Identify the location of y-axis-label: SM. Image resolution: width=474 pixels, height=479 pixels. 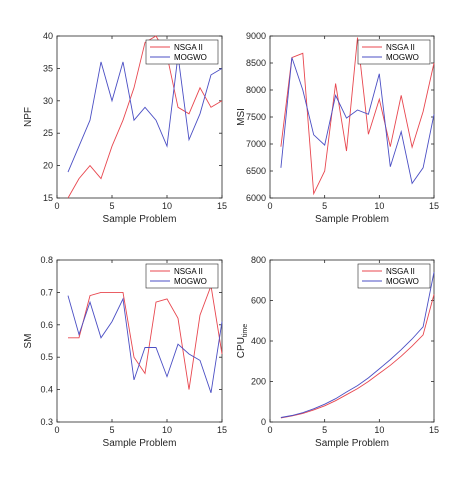
(28, 341).